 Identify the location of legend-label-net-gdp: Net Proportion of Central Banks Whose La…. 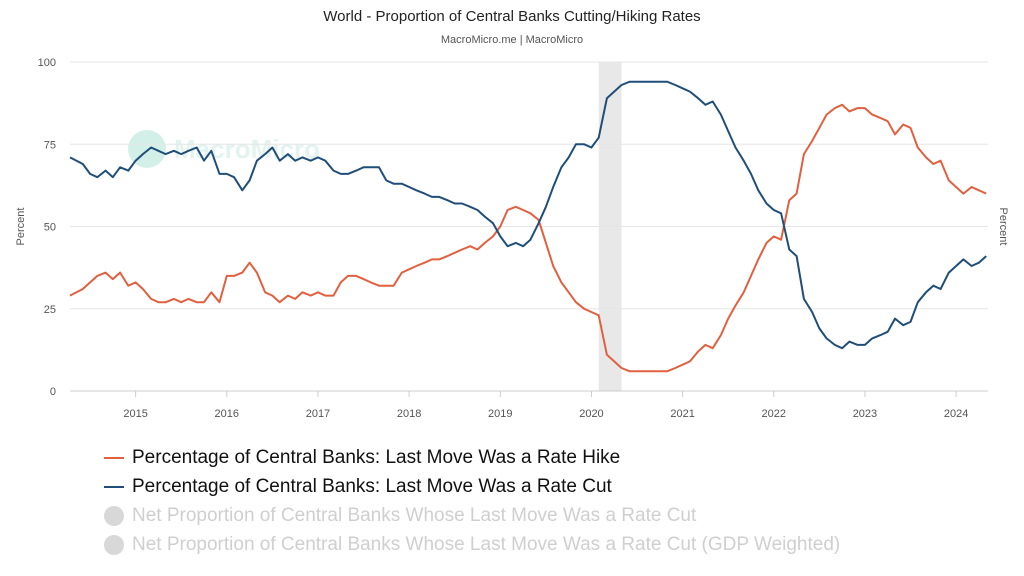
(486, 544).